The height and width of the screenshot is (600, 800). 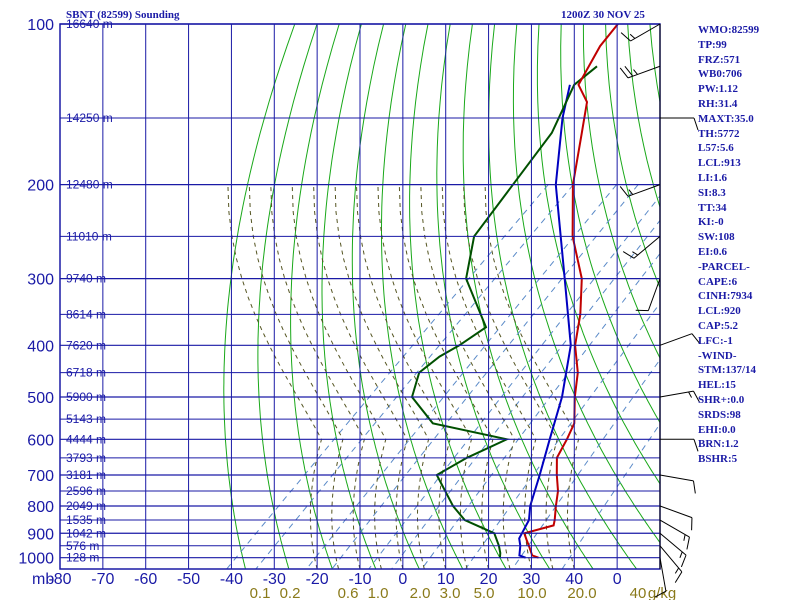 What do you see at coordinates (716, 237) in the screenshot?
I see `index-item: SW:108` at bounding box center [716, 237].